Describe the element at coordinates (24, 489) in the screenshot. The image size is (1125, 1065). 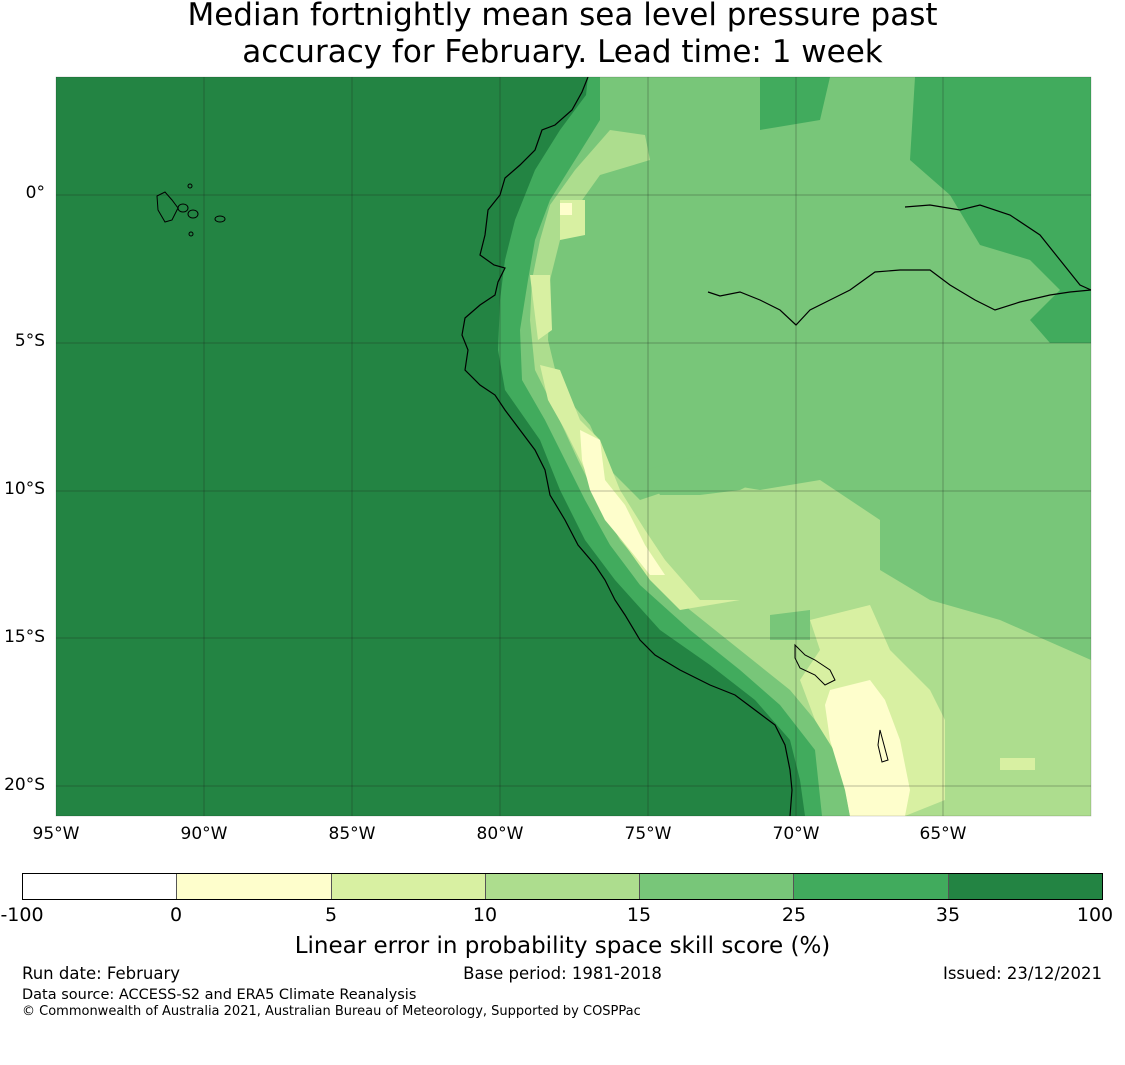
I see `lat-label-10s: 10°S` at that location.